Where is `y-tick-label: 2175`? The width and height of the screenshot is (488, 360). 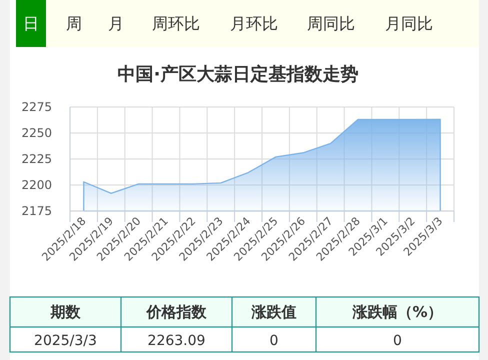
y-tick-label: 2175 is located at coordinates (36, 211).